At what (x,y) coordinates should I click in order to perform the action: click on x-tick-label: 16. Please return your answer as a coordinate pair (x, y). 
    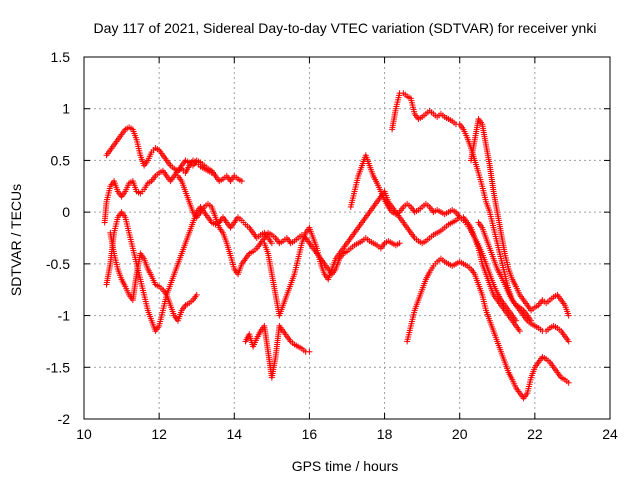
    Looking at the image, I should click on (310, 434).